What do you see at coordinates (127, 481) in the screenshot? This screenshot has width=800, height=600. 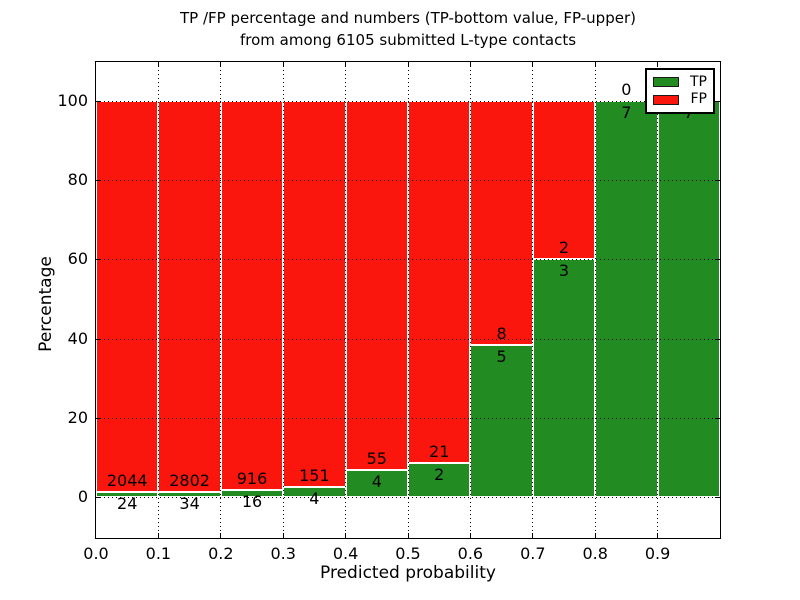 I see `fp-count-label: 2044` at bounding box center [127, 481].